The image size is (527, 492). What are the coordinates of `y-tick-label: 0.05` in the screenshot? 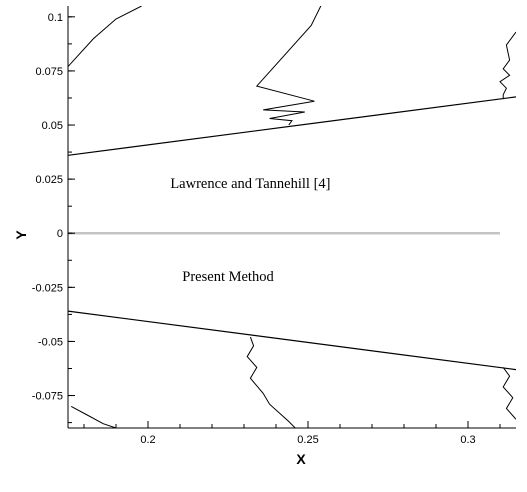 It's located at (52, 126).